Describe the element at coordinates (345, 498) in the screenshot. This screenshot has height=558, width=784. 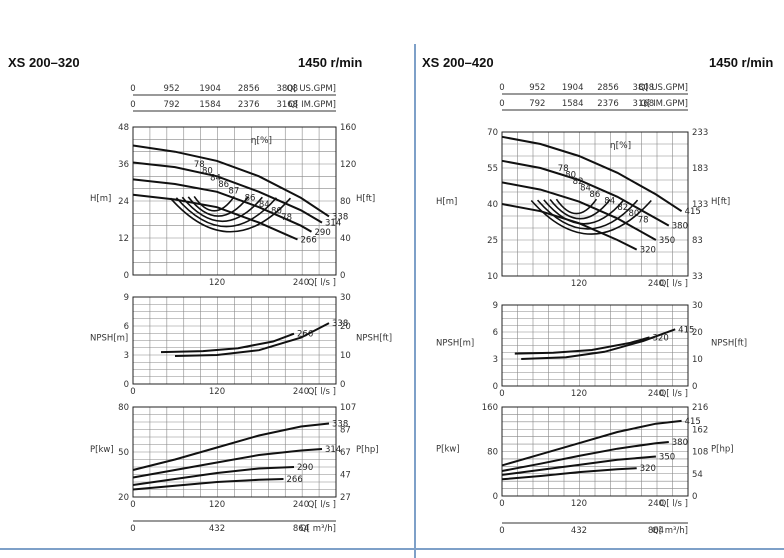
I see `power-y2-tick-label: 27` at that location.